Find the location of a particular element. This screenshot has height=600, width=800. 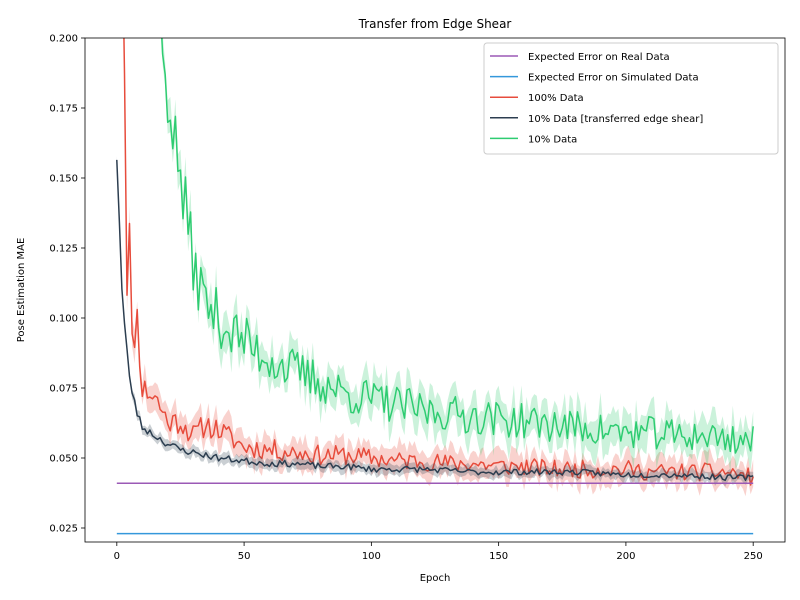

legend-label-expected-error-on-real-data: Expected Error on Real Data is located at coordinates (599, 57).